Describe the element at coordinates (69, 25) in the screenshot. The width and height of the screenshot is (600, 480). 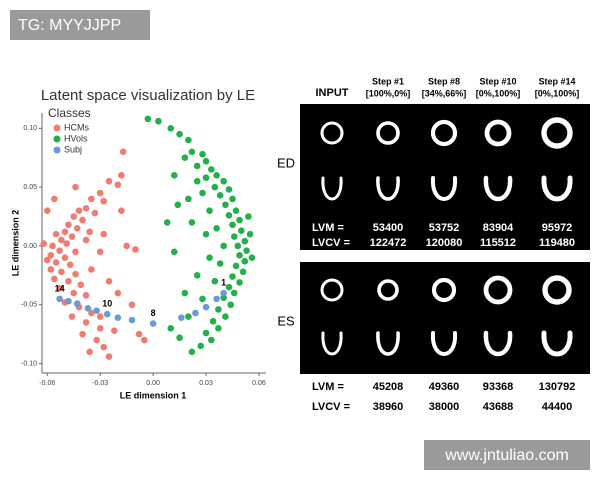
I see `watermark: TG: MYYJJPP` at that location.